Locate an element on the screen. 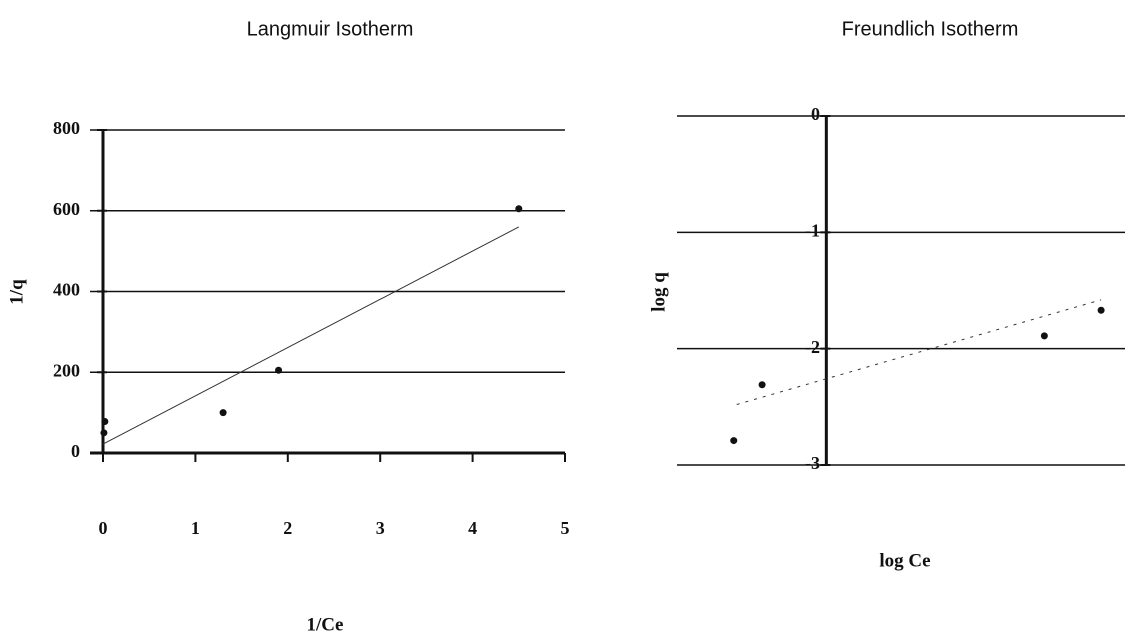 This screenshot has width=1140, height=640. y-axis-label: 1/q is located at coordinates (16, 292).